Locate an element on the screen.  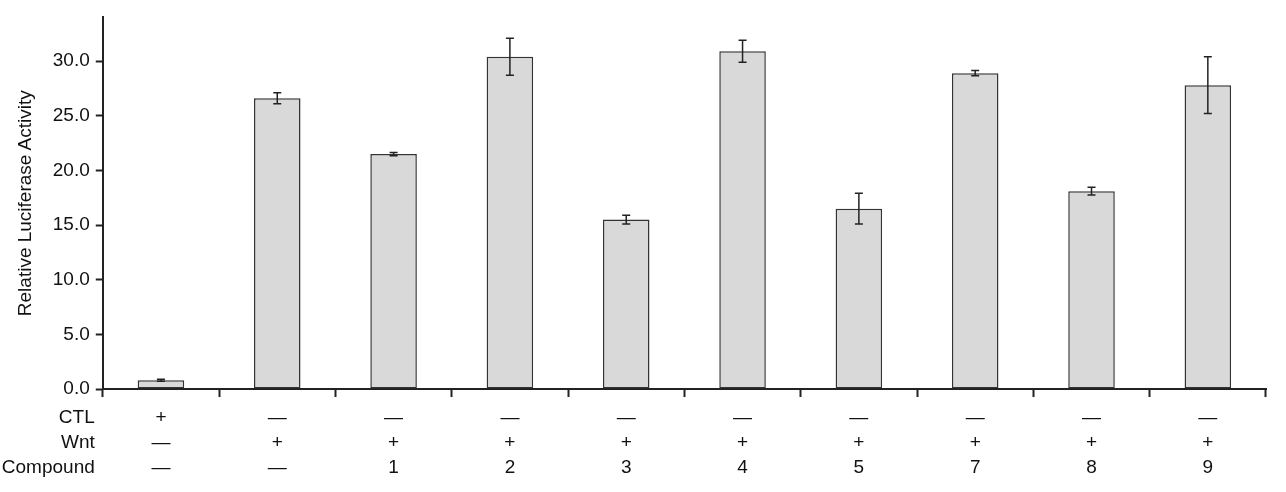
text: Compound is located at coordinates (48, 466).